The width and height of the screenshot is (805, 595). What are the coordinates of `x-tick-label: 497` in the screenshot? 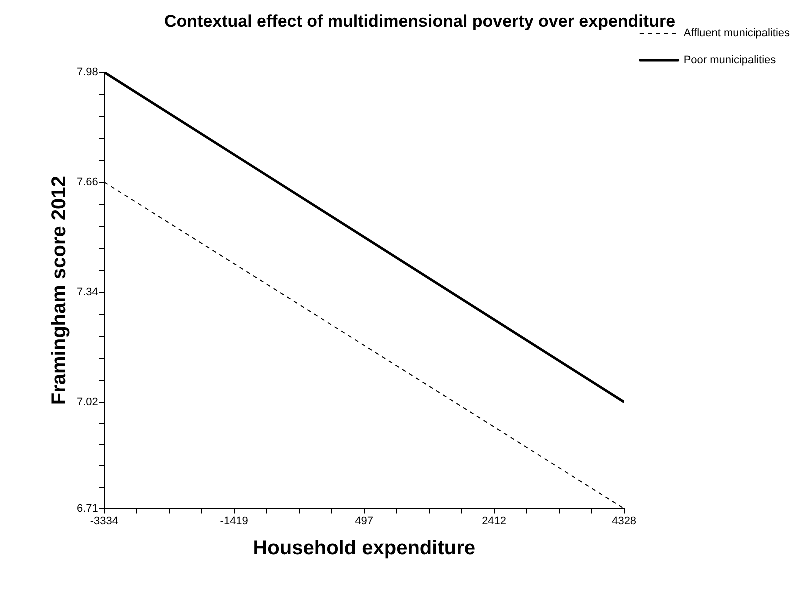 It's located at (364, 521).